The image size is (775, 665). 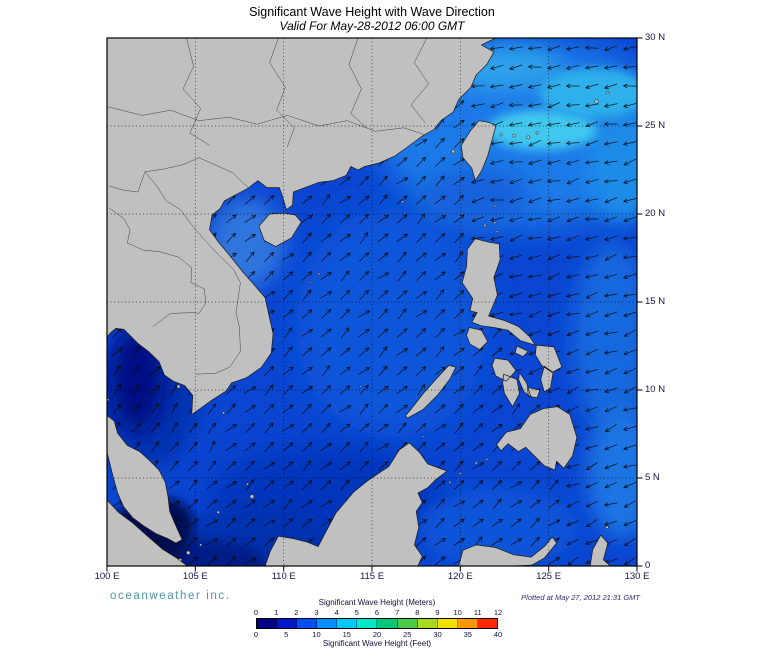 I want to click on meters-tick: 10, so click(x=457, y=612).